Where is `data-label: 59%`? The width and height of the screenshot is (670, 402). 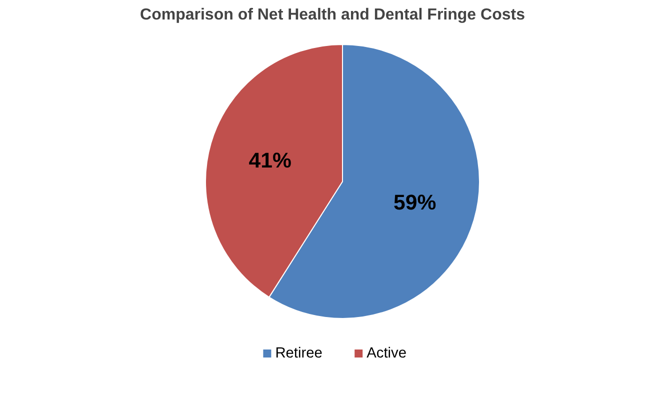
data-label: 59% is located at coordinates (415, 202).